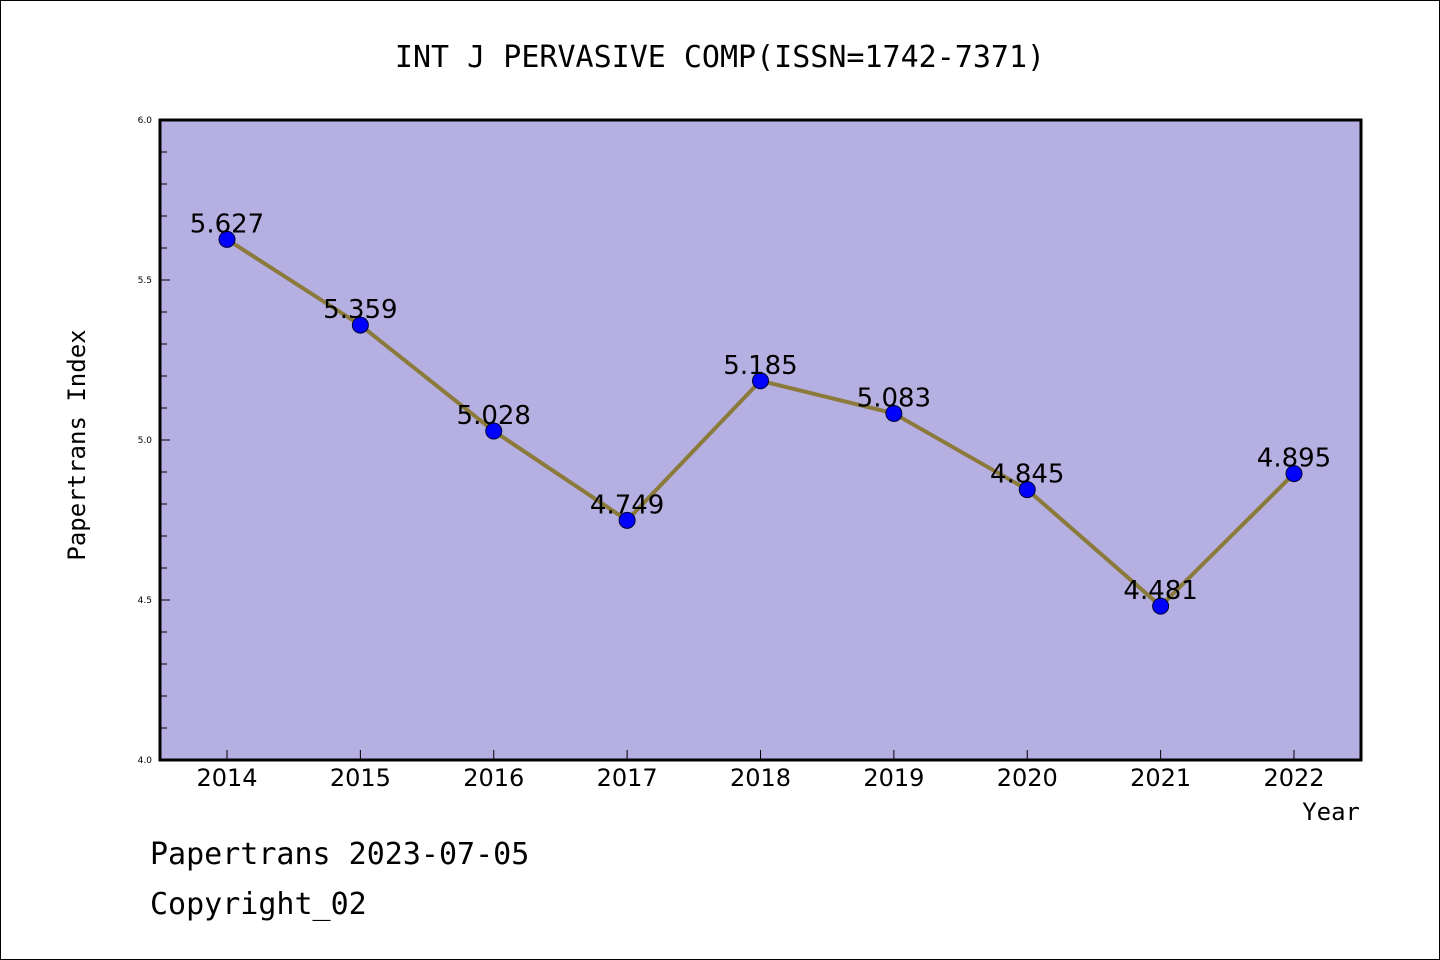 The width and height of the screenshot is (1440, 960). I want to click on data-label: 4.749, so click(627, 505).